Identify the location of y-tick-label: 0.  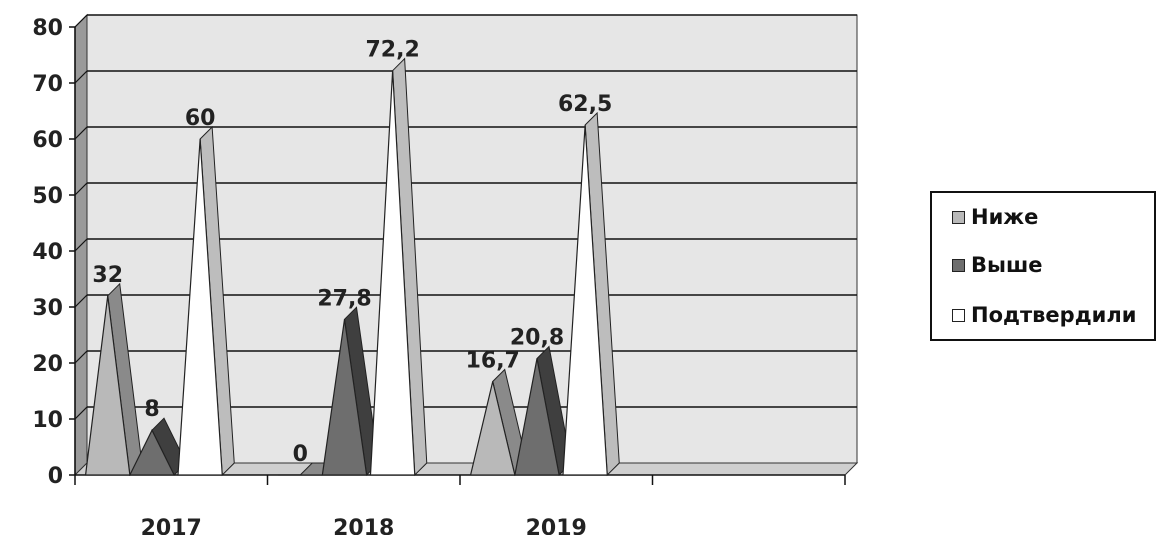
(55, 476).